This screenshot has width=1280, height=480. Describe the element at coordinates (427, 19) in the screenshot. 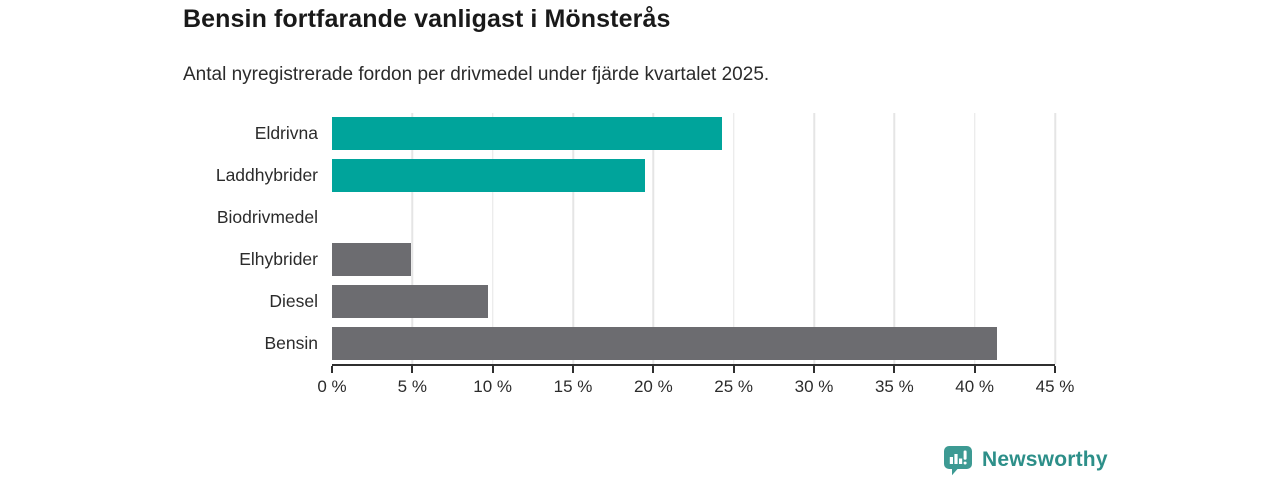

I see `chart-title: Bensin fortfarande vanligast i Mönsterås` at that location.